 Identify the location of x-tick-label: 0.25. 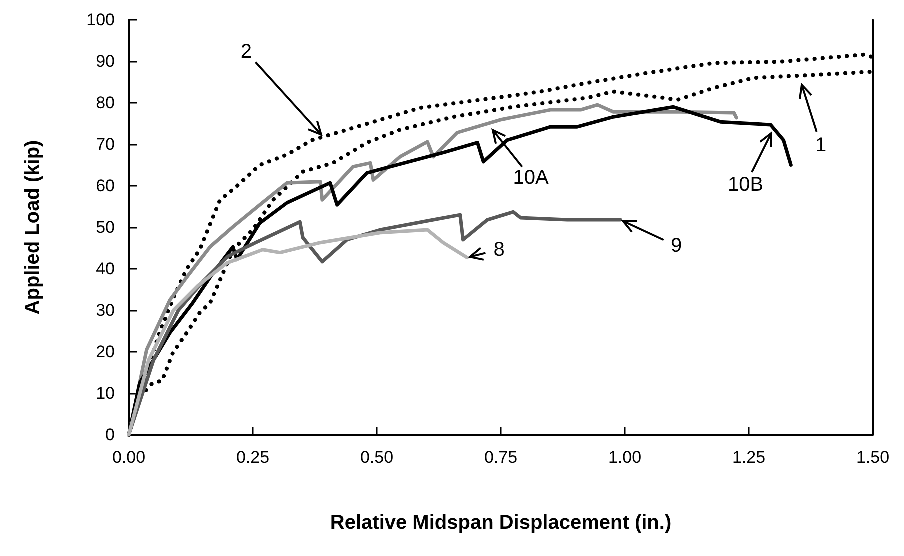
(253, 457).